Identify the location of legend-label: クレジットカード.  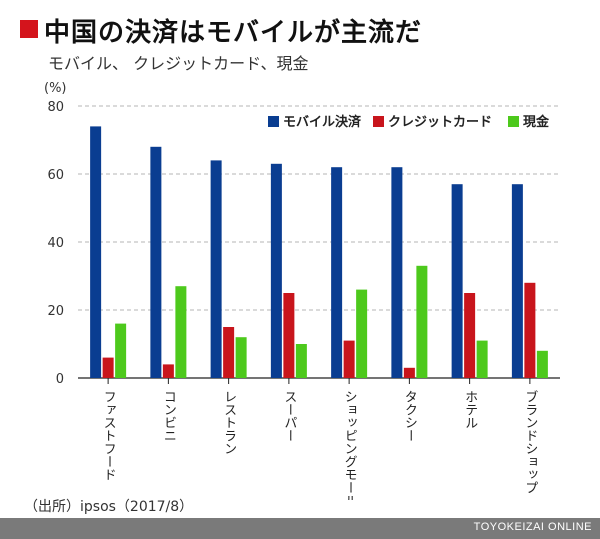
(440, 122).